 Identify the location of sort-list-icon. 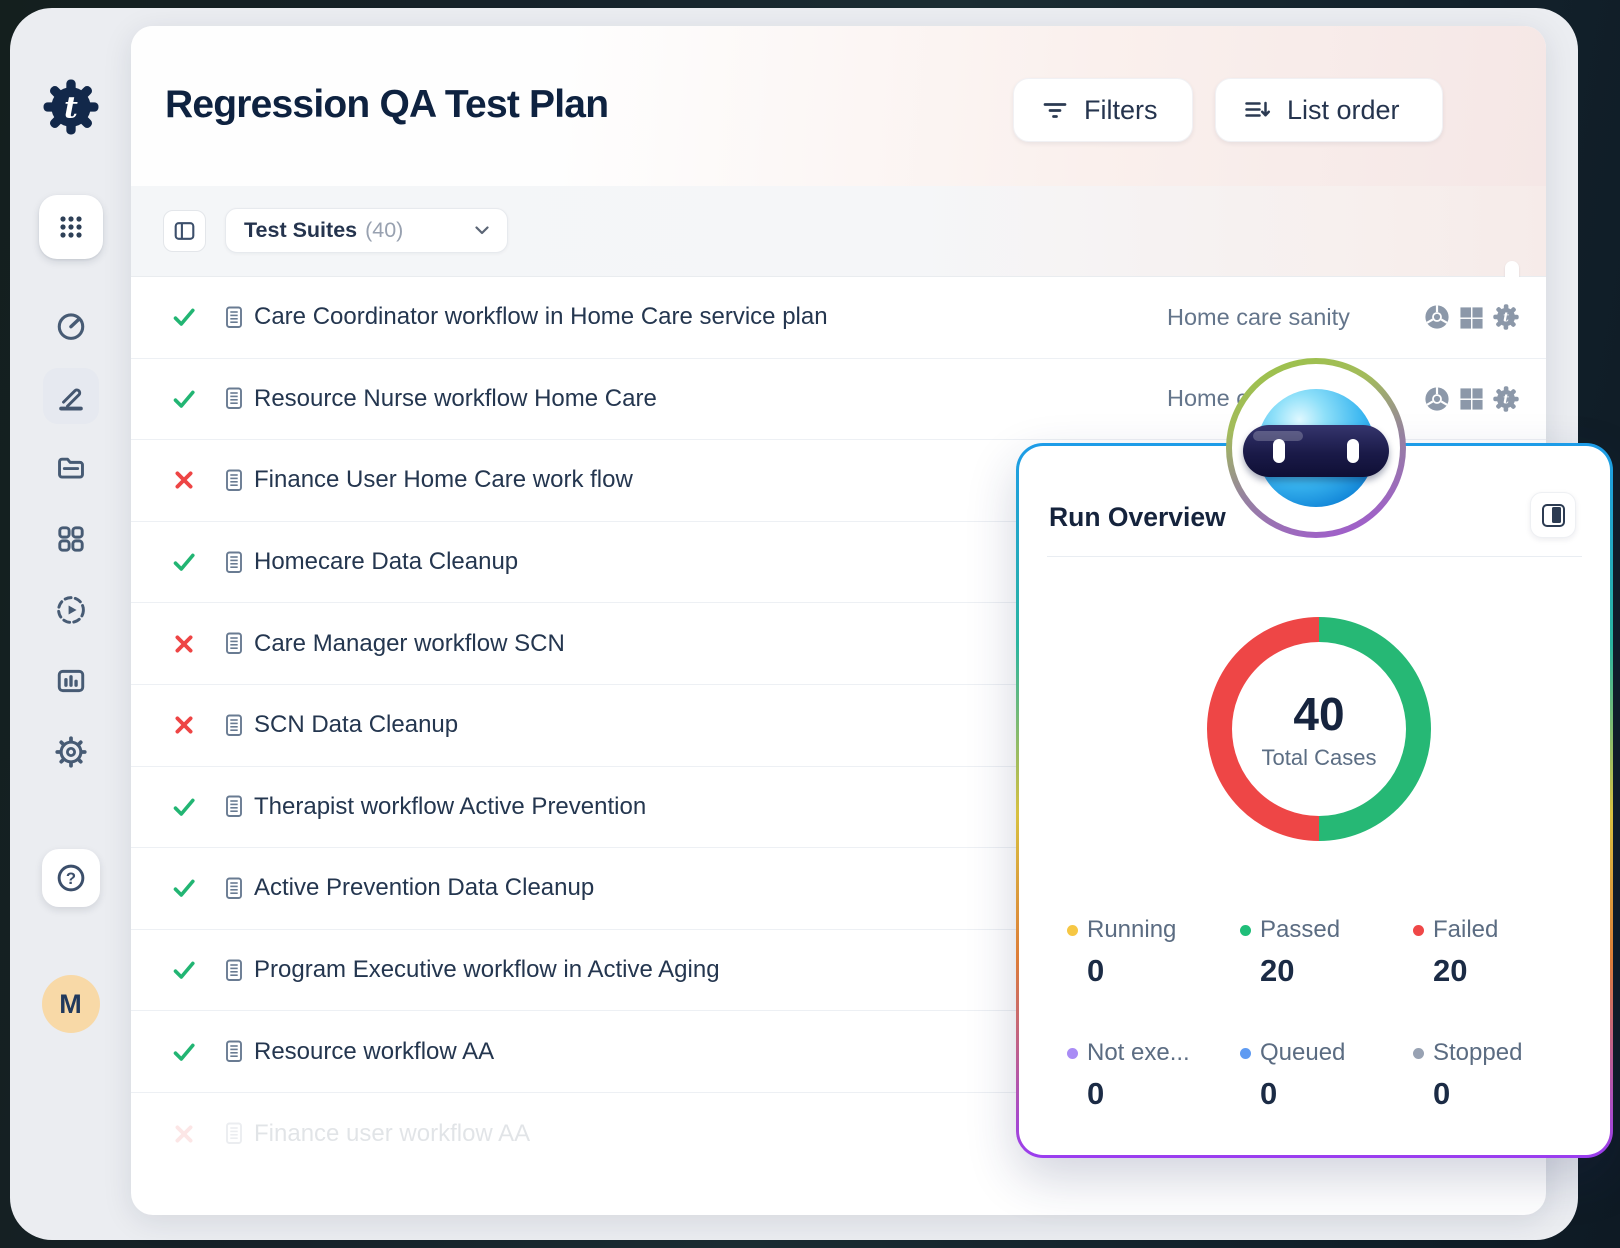
(1258, 109).